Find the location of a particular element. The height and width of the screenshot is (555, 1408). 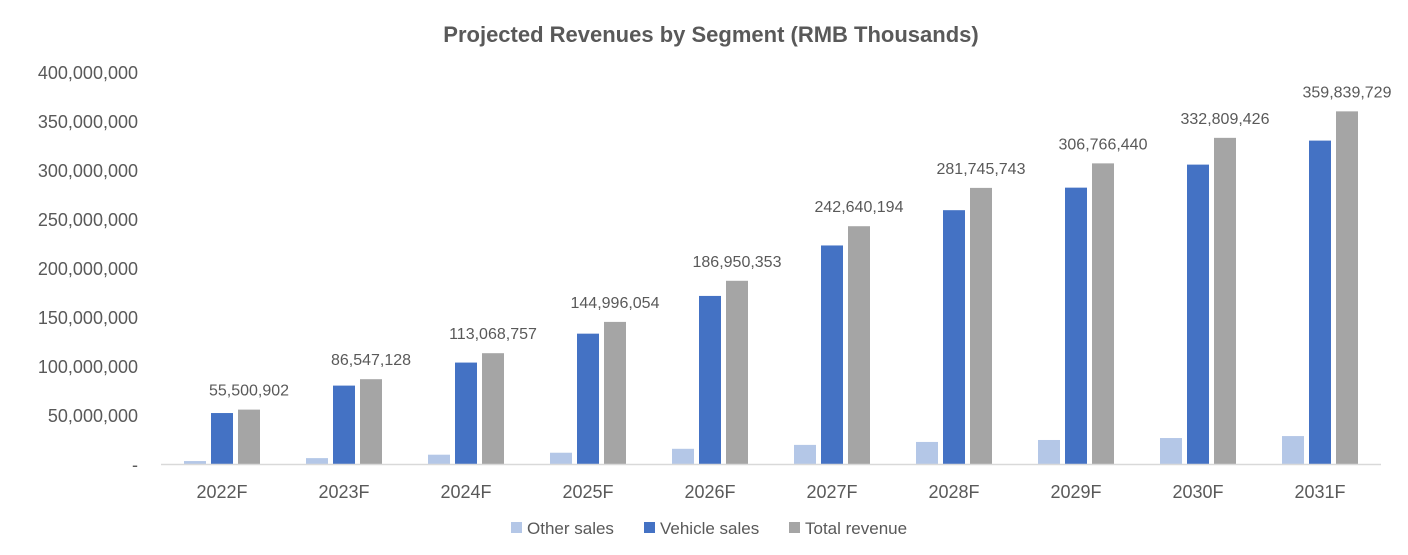

x-tick-label: 2024F is located at coordinates (465, 492).